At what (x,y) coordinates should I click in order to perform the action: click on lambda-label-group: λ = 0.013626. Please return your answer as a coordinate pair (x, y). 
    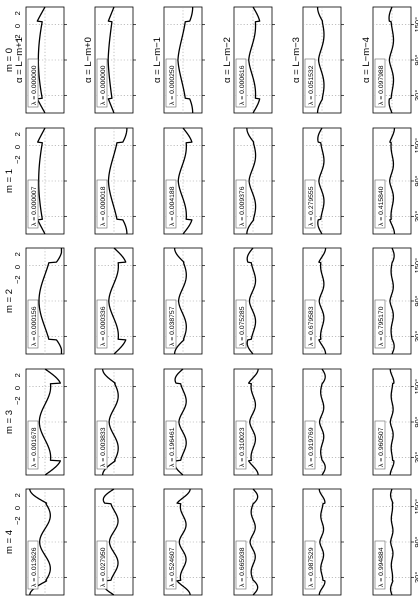
    Looking at the image, I should click on (33, 565).